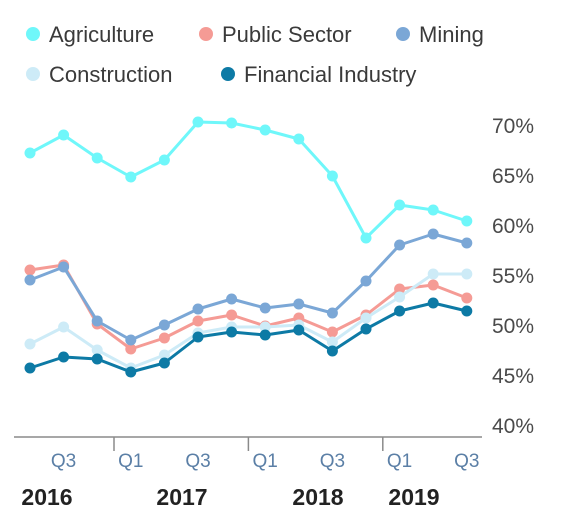 This screenshot has height=526, width=569. I want to click on legend-marker-mining, so click(403, 34).